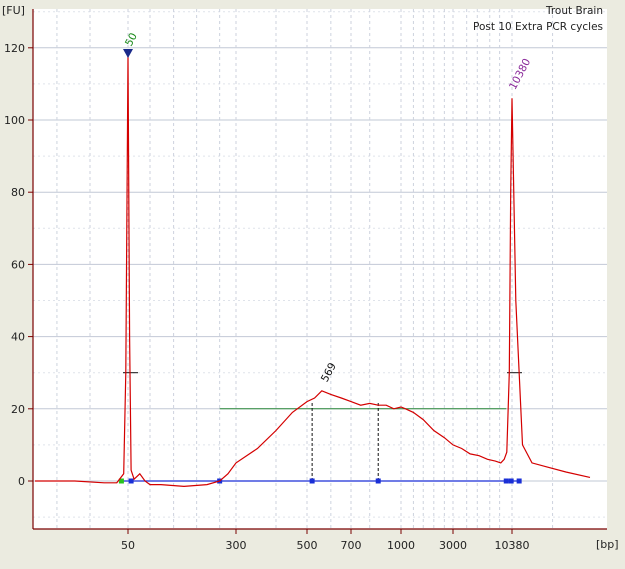 The height and width of the screenshot is (569, 625). What do you see at coordinates (307, 545) in the screenshot?
I see `x-tick-label: 500` at bounding box center [307, 545].